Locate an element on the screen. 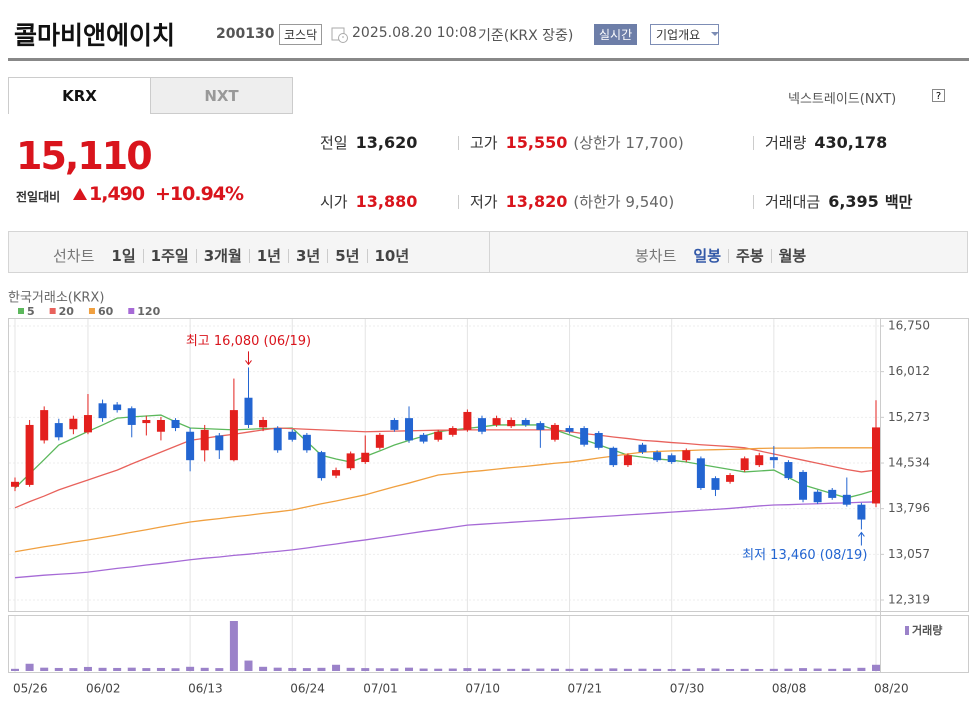 This screenshot has width=969, height=714. quote-item: 고가 15,550 (상한가 17,700) is located at coordinates (577, 142).